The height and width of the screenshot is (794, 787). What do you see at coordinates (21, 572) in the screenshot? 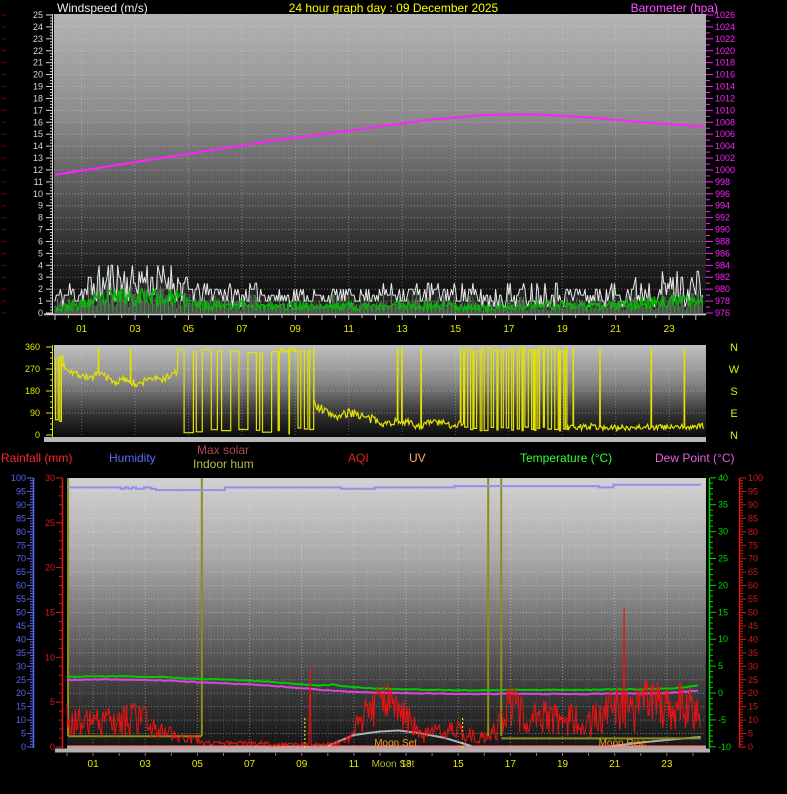
I see `humidity-tick-label: 65` at bounding box center [21, 572].